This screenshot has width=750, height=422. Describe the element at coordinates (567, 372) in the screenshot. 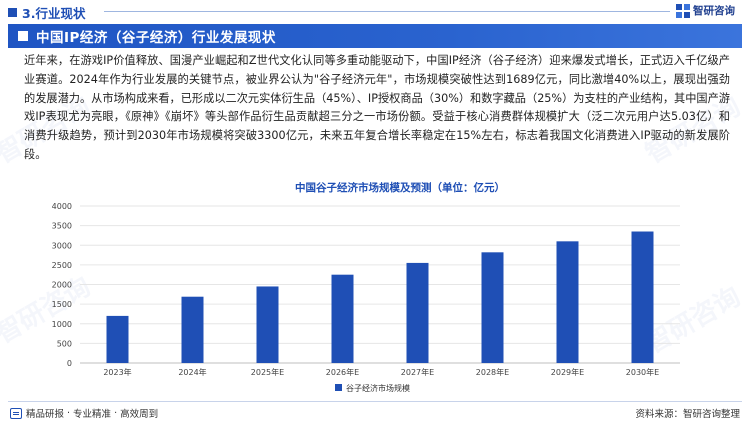

I see `x-tick-label: 2029年E` at that location.